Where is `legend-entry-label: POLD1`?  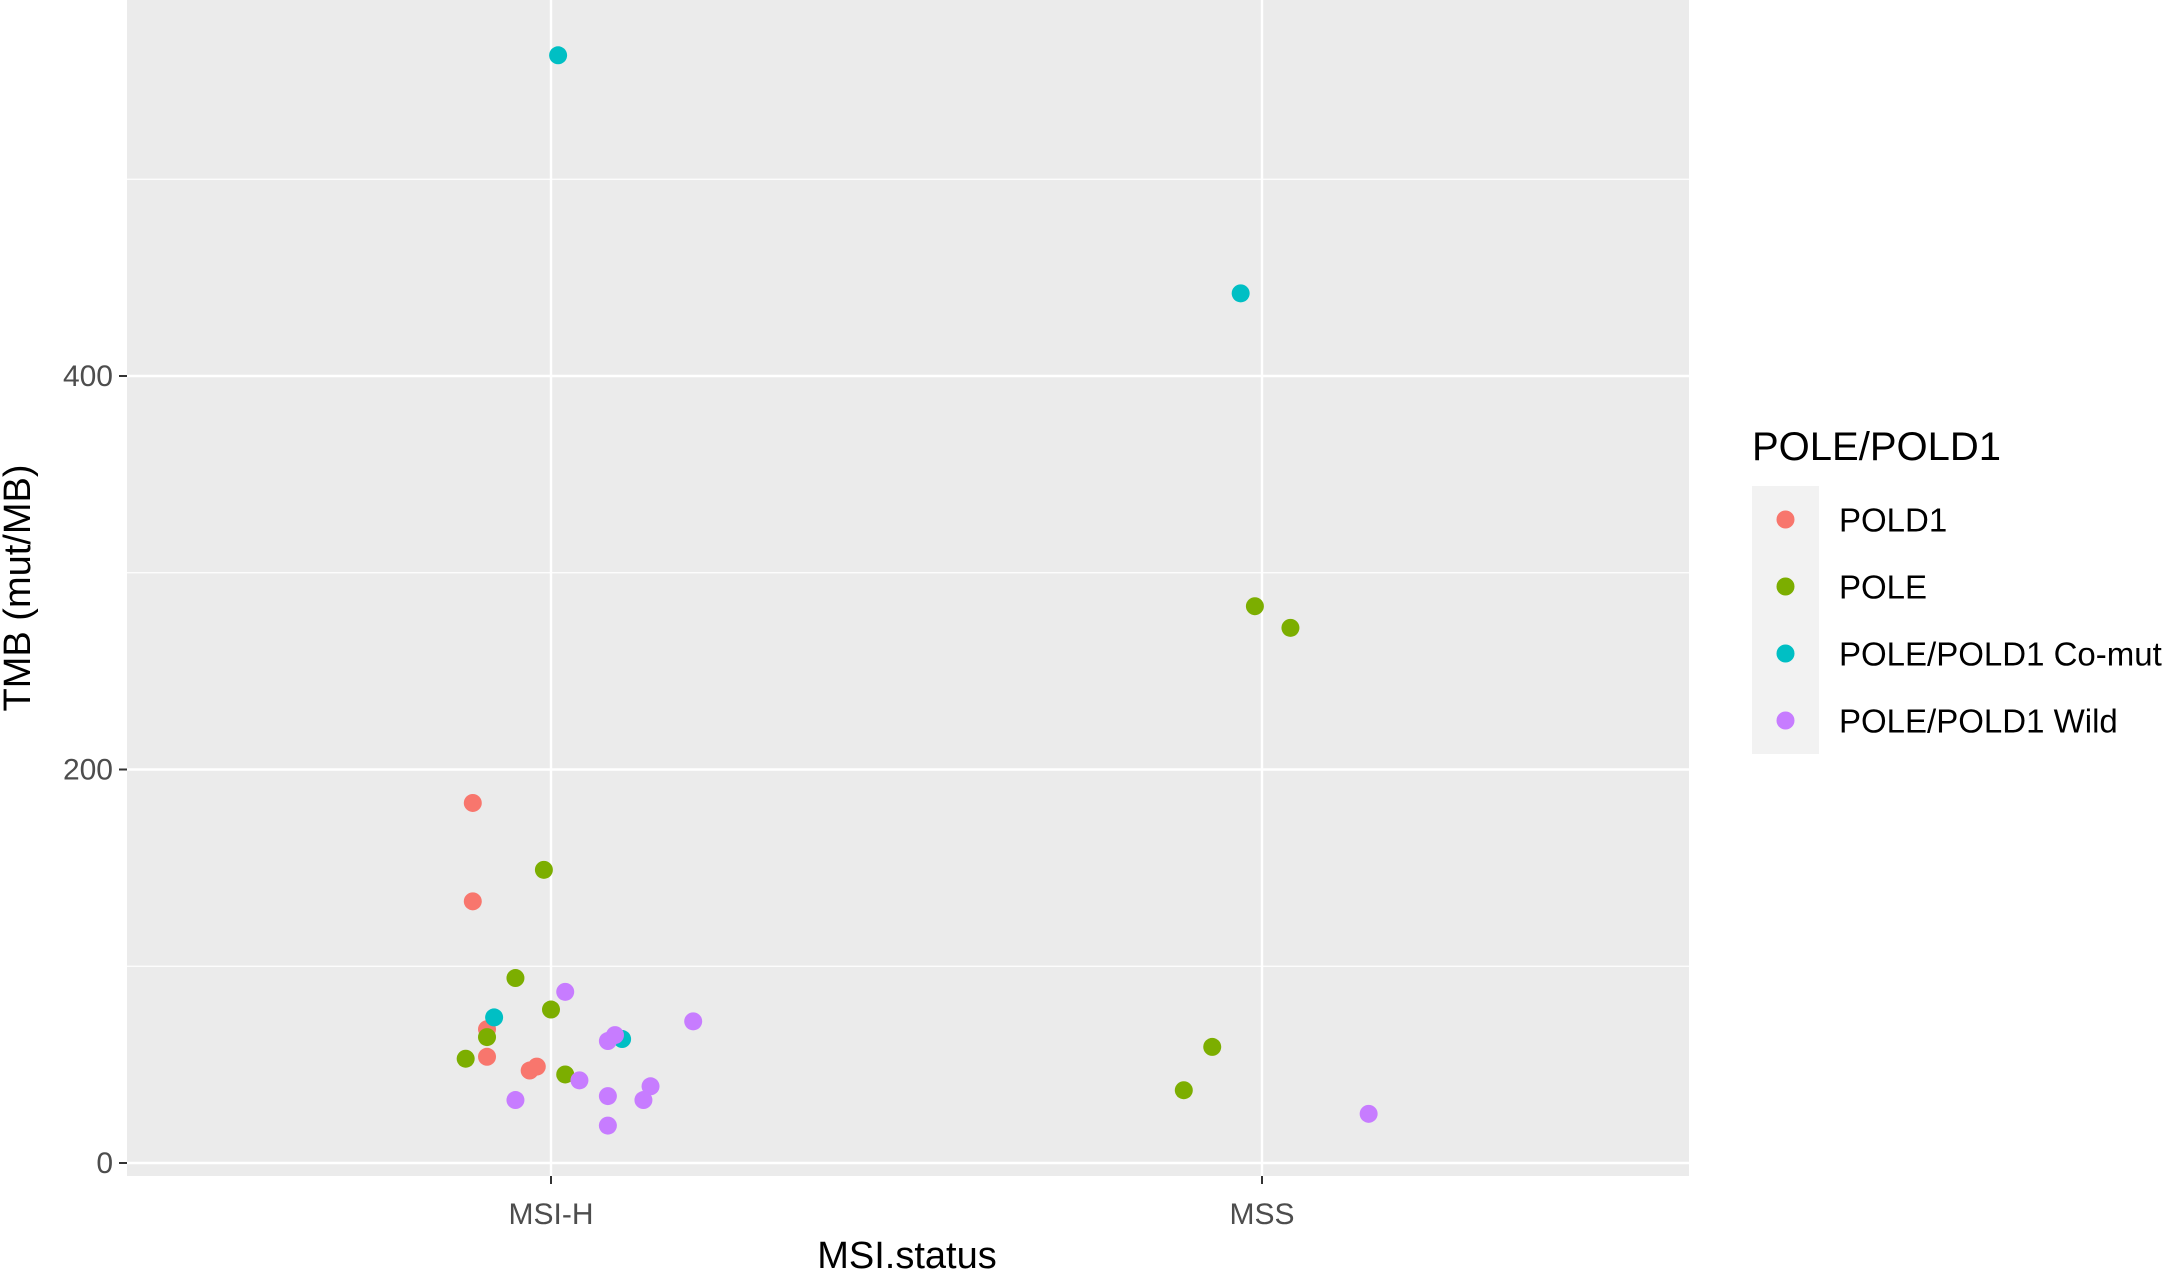 legend-entry-label: POLD1 is located at coordinates (1893, 520).